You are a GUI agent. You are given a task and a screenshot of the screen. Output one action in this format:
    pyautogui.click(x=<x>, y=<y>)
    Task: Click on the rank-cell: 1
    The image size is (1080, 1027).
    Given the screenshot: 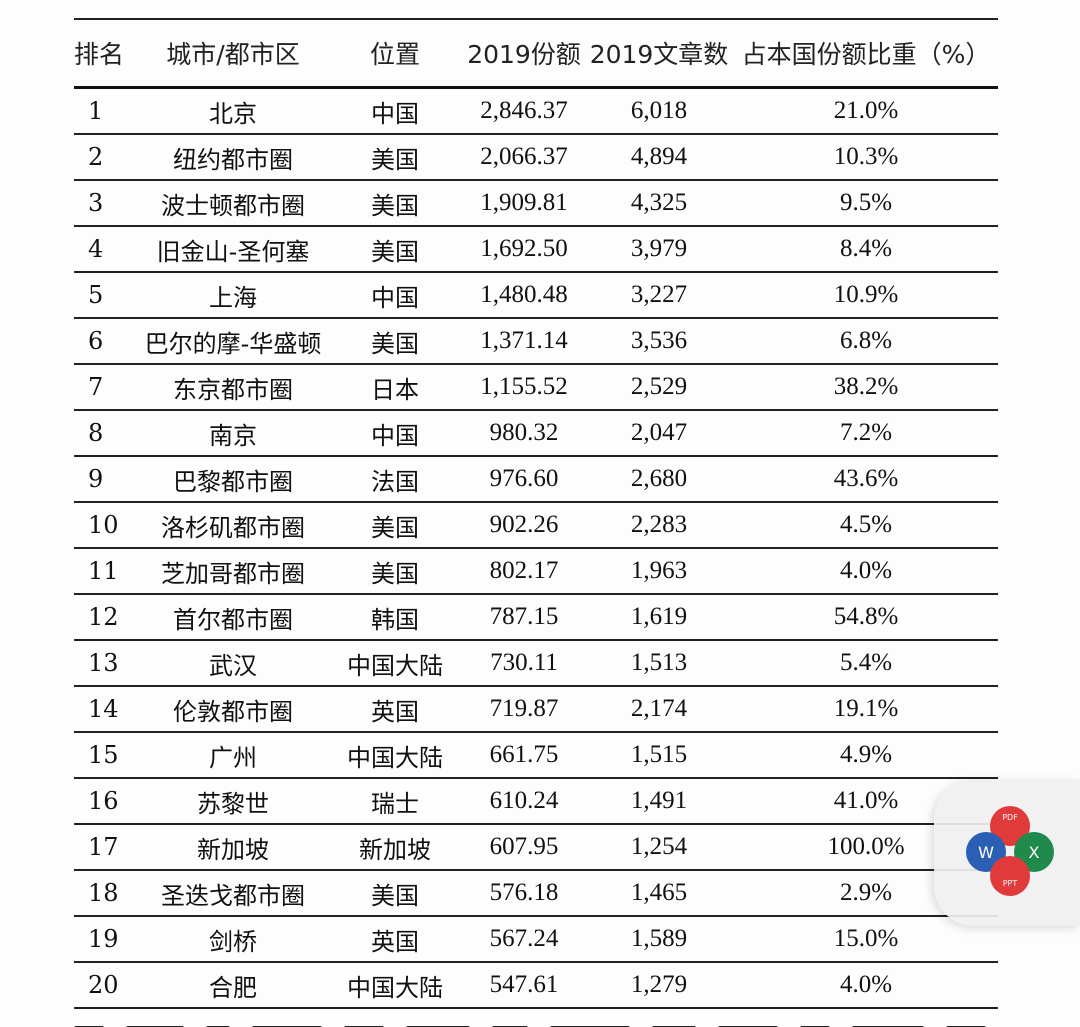 What is the action you would take?
    pyautogui.click(x=107, y=111)
    